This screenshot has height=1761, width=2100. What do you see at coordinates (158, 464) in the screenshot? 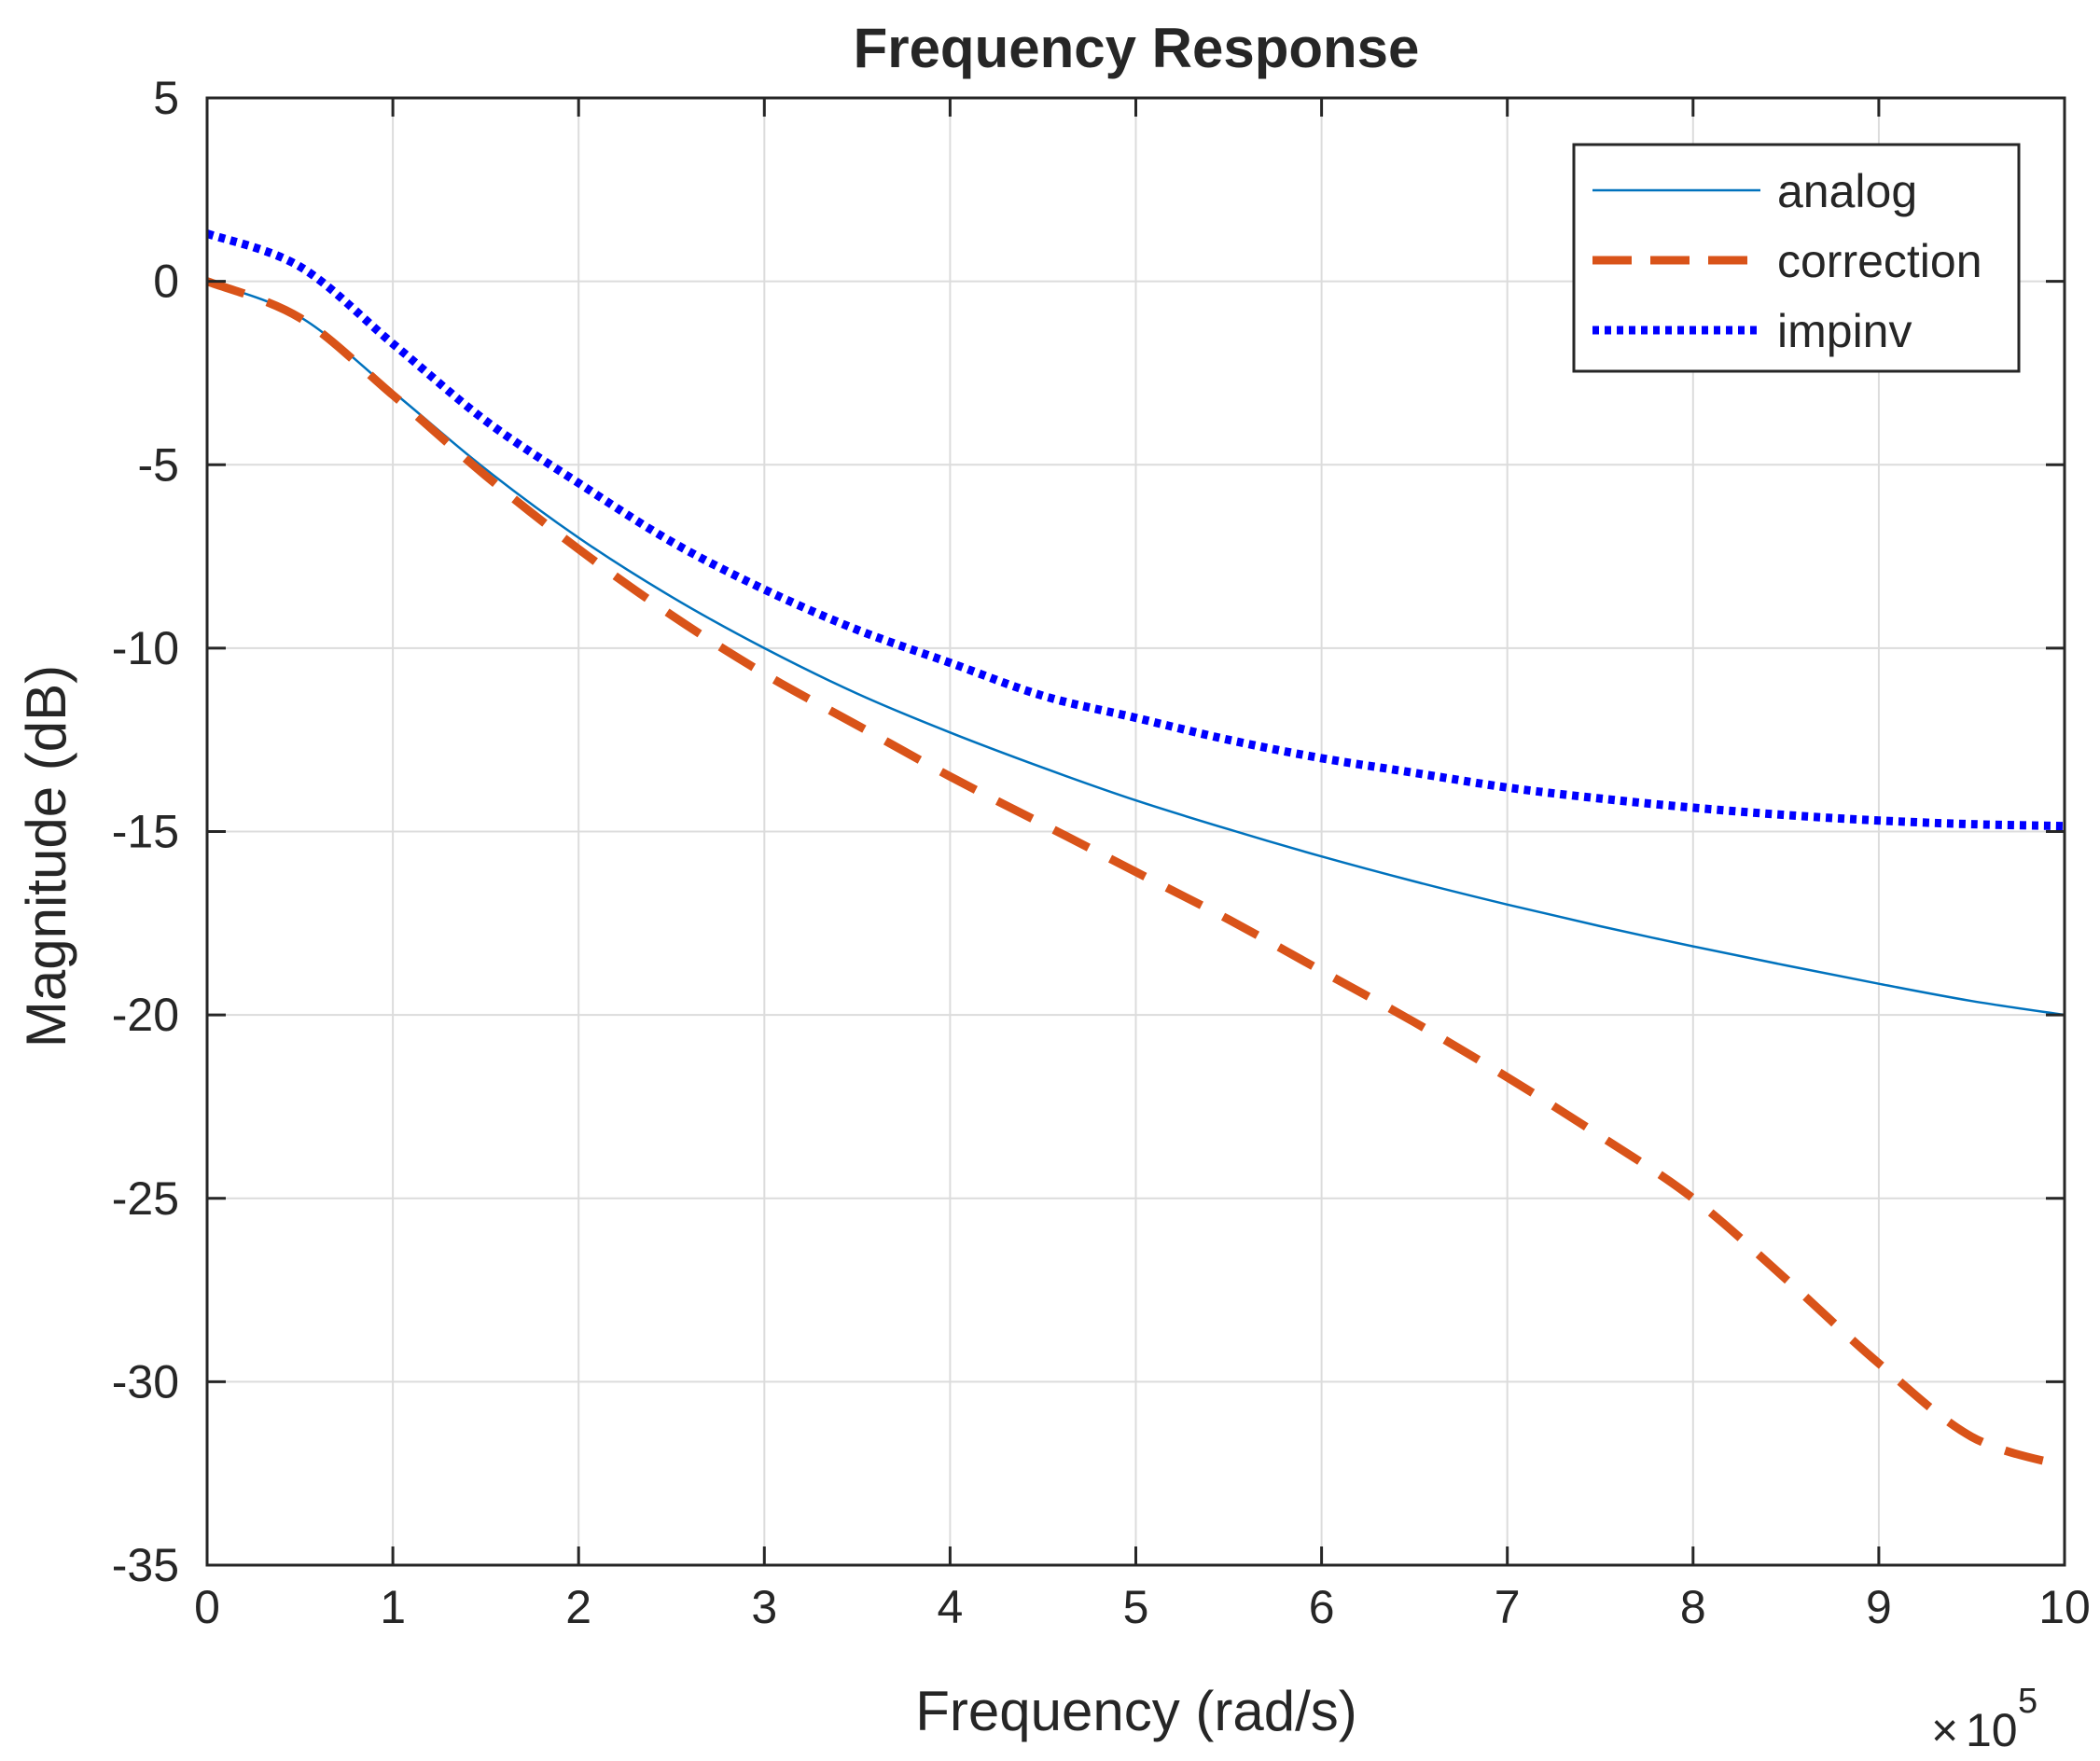
I see `y-tick-label: -5` at bounding box center [158, 464].